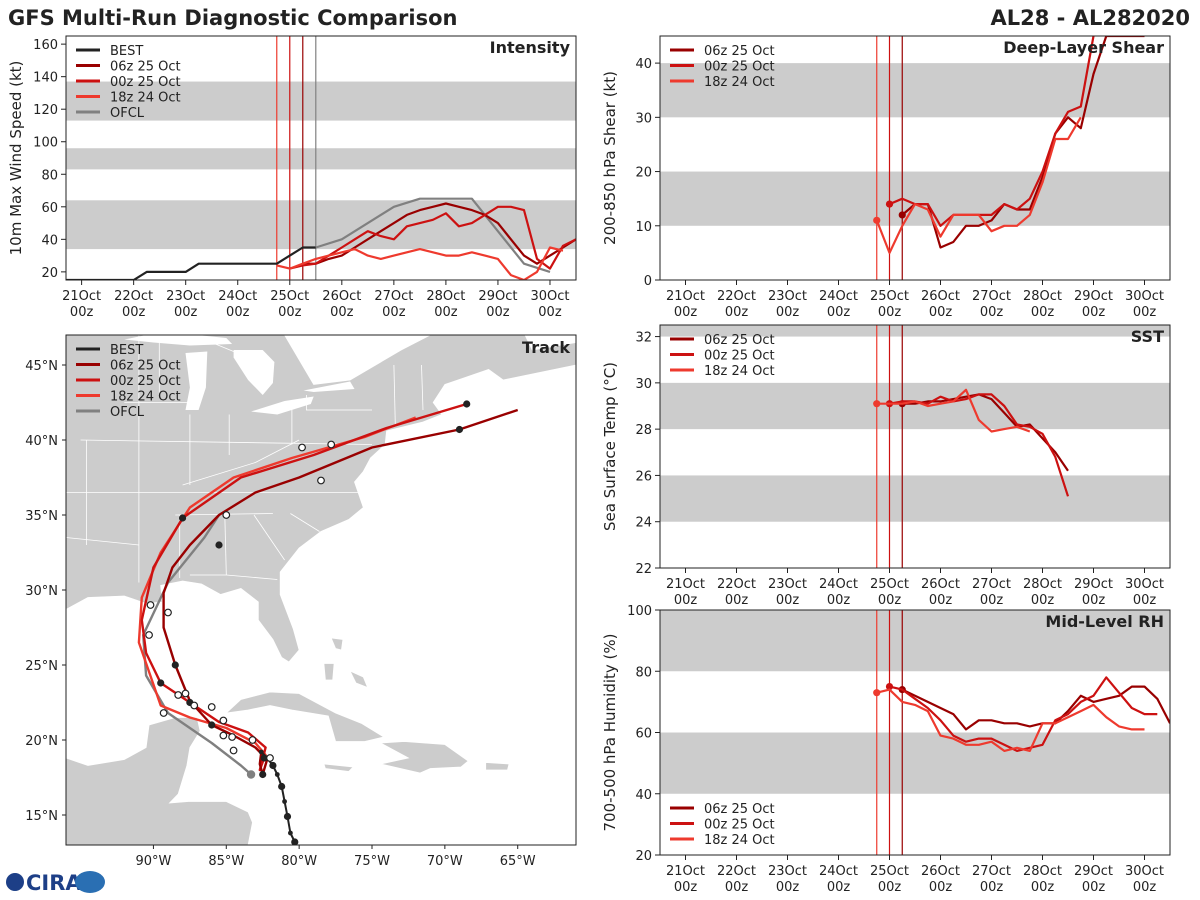 This screenshot has width=1200, height=900. What do you see at coordinates (518, 861) in the screenshot?
I see `lon-tick-label: 65°W` at bounding box center [518, 861].